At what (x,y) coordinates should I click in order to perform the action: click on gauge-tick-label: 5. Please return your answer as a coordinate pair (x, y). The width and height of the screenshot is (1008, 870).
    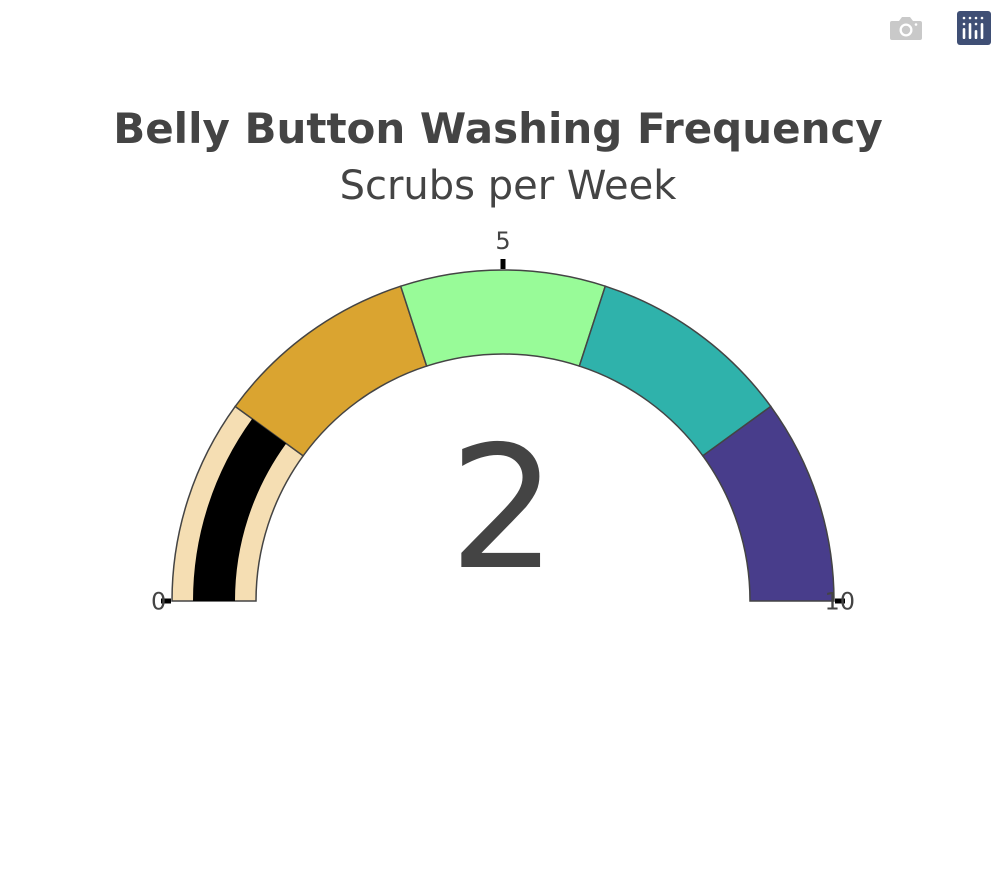
    Looking at the image, I should click on (502, 241).